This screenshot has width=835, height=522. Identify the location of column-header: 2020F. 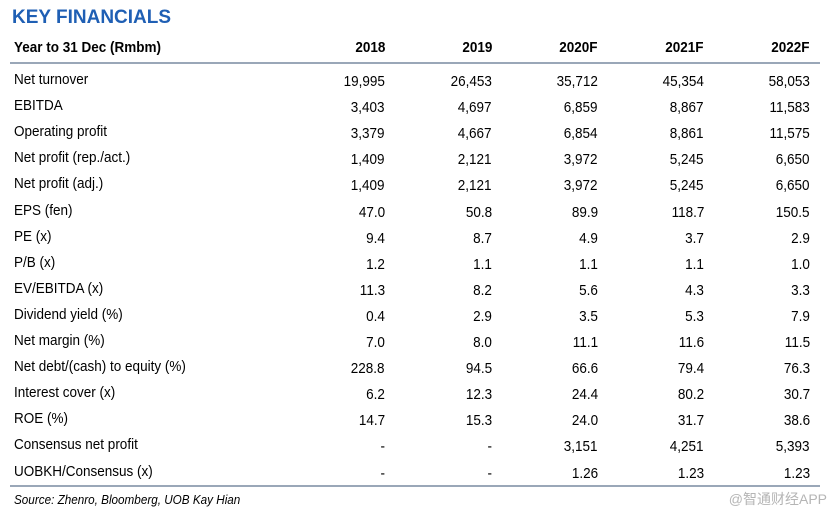
(578, 47).